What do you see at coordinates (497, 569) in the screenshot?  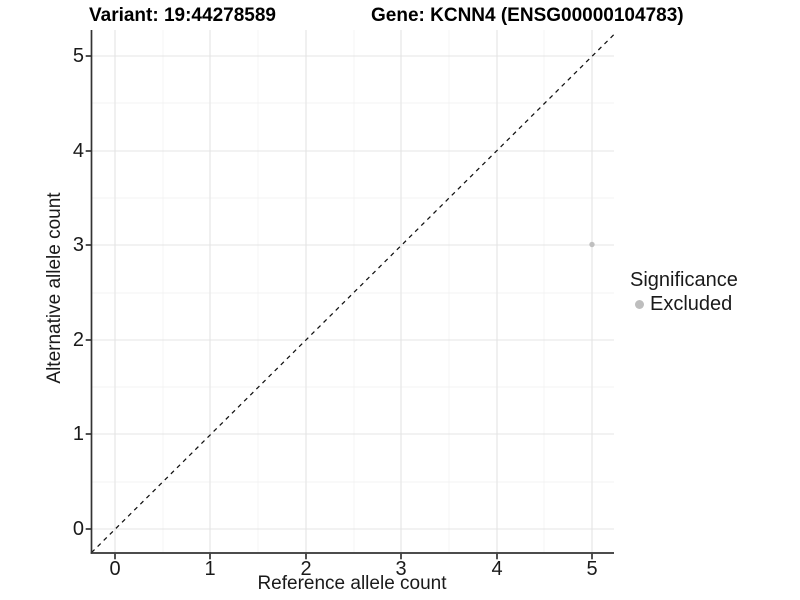 I see `x-tick-label: 4` at bounding box center [497, 569].